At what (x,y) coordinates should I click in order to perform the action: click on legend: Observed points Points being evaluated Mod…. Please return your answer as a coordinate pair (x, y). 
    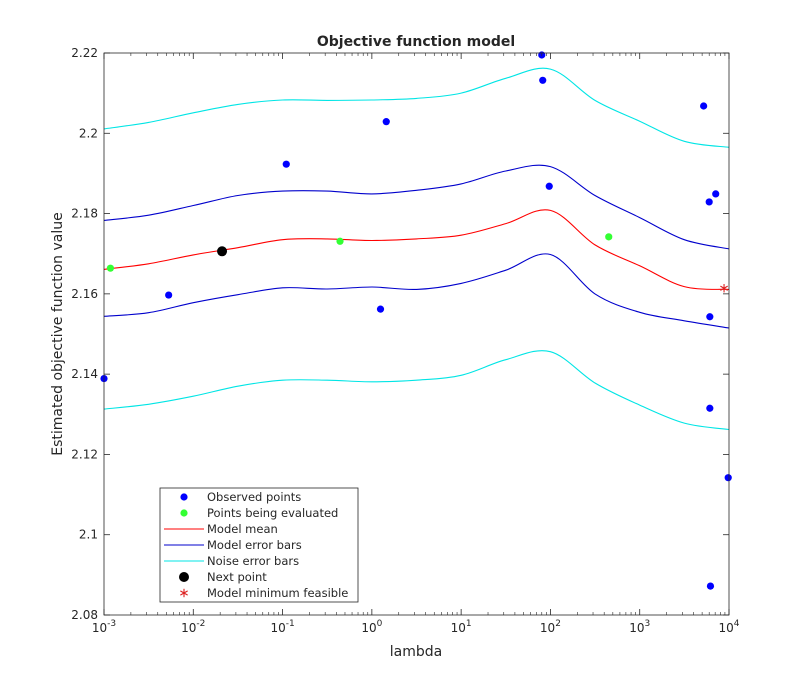
    Looking at the image, I should click on (259, 545).